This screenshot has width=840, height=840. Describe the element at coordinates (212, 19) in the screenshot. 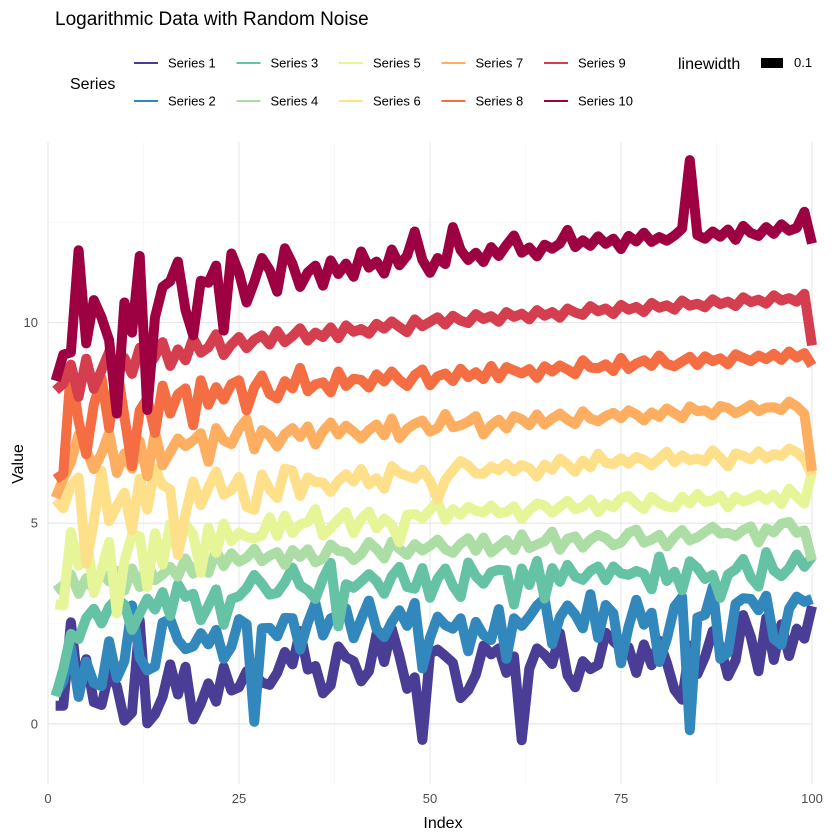

I see `chart-title: Logarithmic Data with Random Noise` at that location.